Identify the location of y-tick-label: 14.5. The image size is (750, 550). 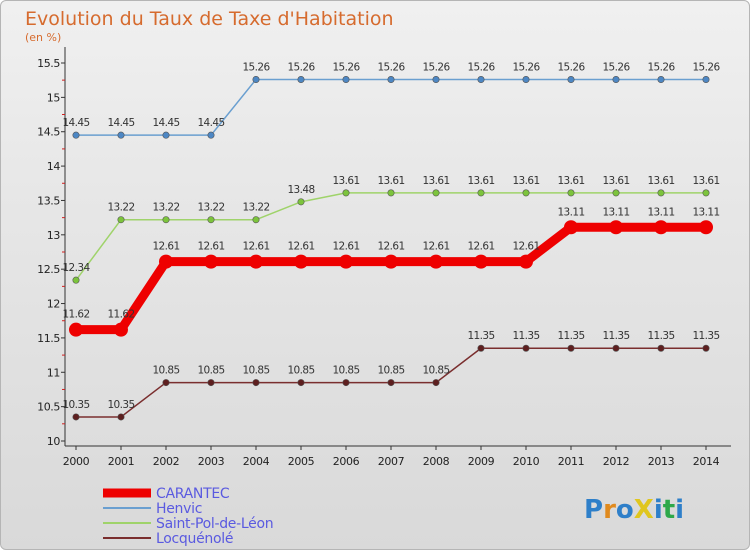
(48, 132).